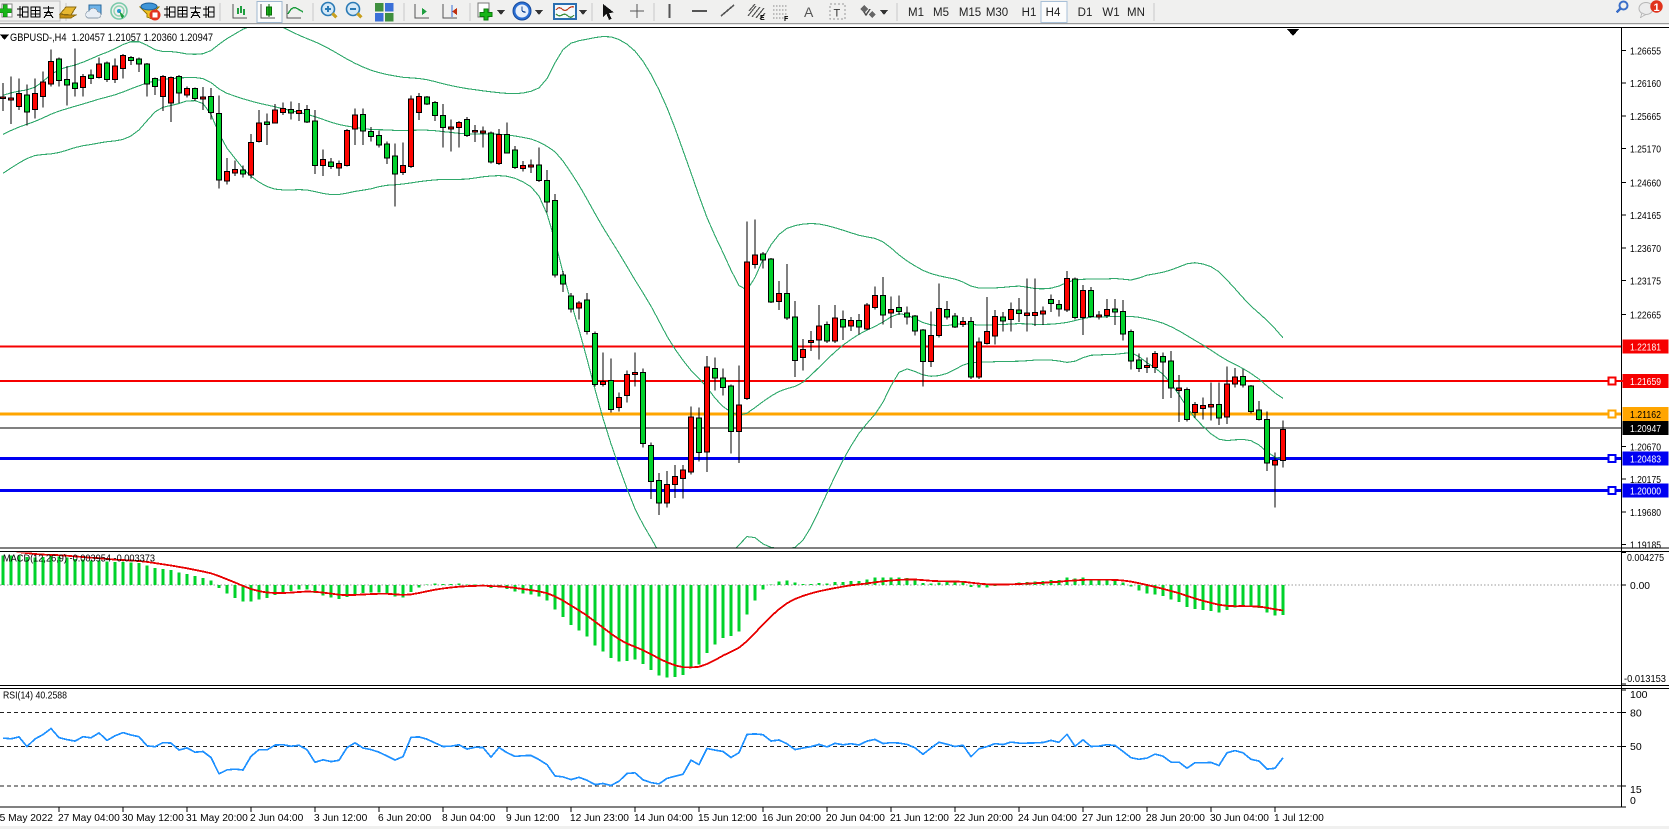 The height and width of the screenshot is (829, 1669). I want to click on svg-text: 0.00, so click(1640, 586).